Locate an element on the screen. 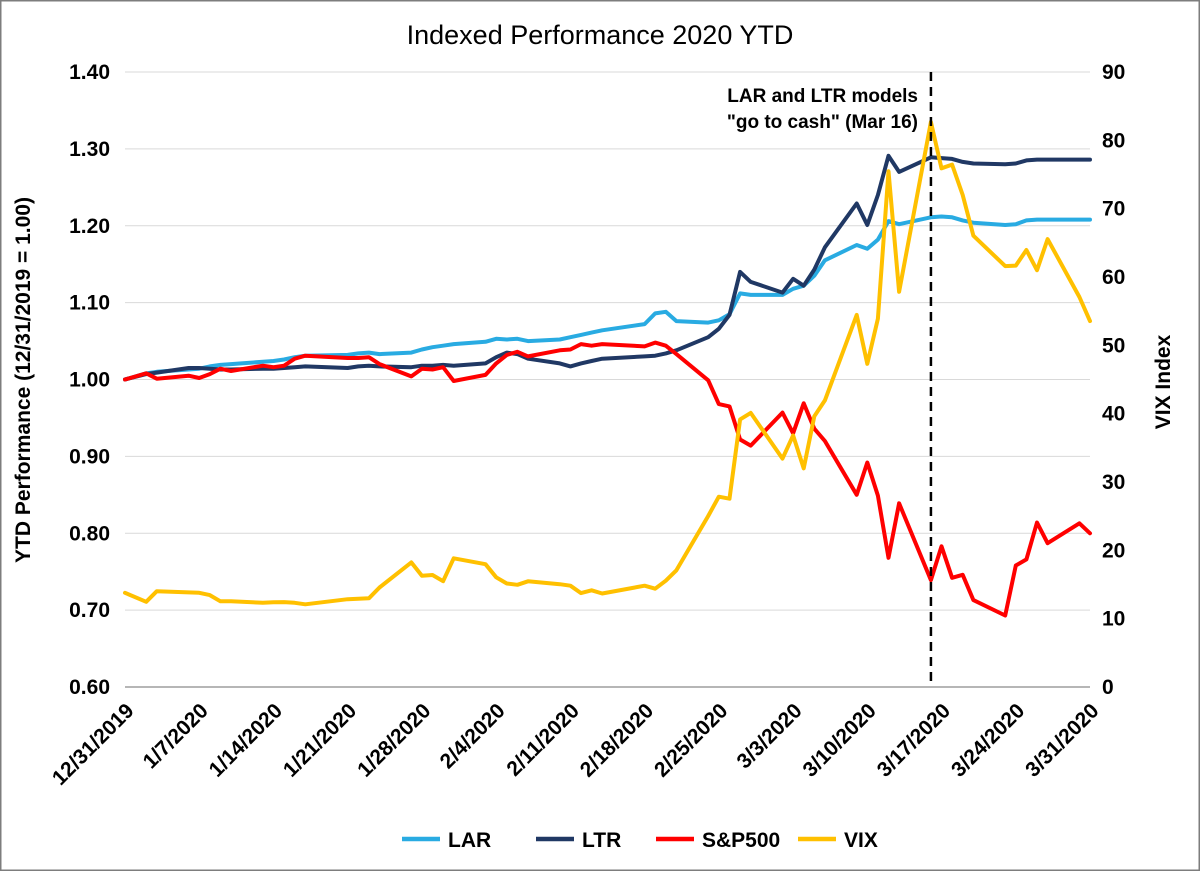  x-tick-label: 3/3/2020 is located at coordinates (770, 736).